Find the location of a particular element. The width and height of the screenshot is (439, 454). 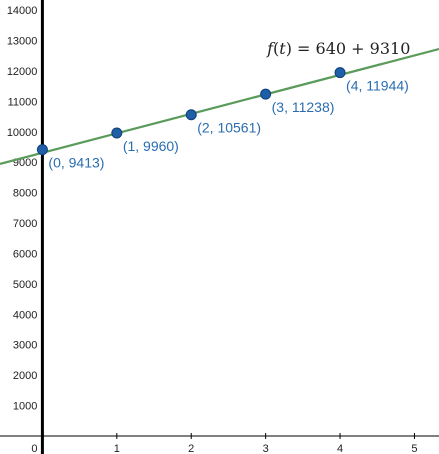

formula-rhs: = 640 + 9310 is located at coordinates (353, 48).